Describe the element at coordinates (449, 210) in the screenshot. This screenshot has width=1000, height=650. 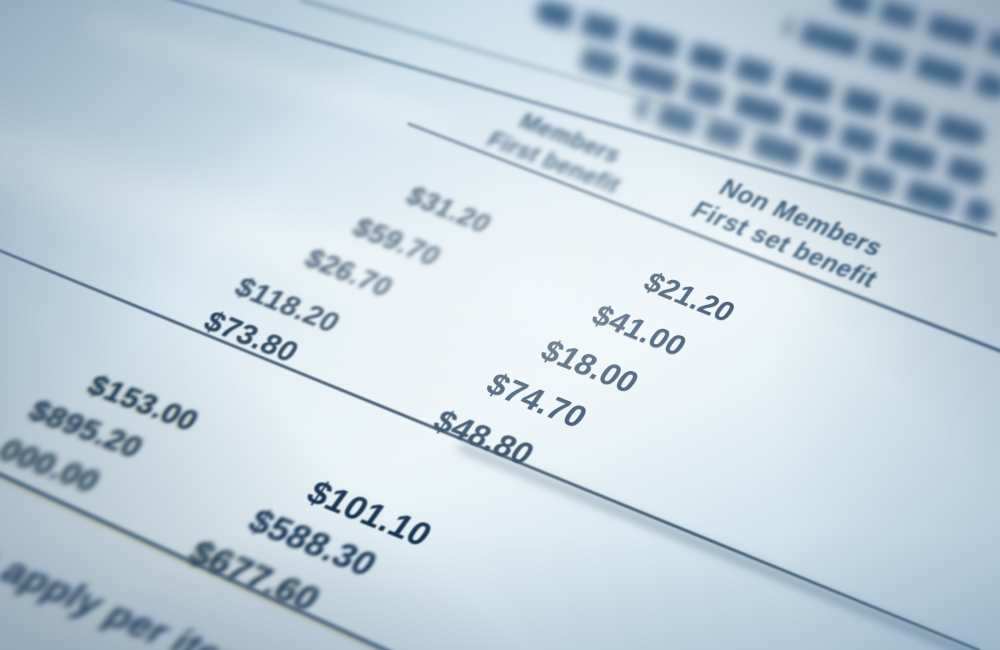
I see `price-members-g1-r1: $31.20` at that location.